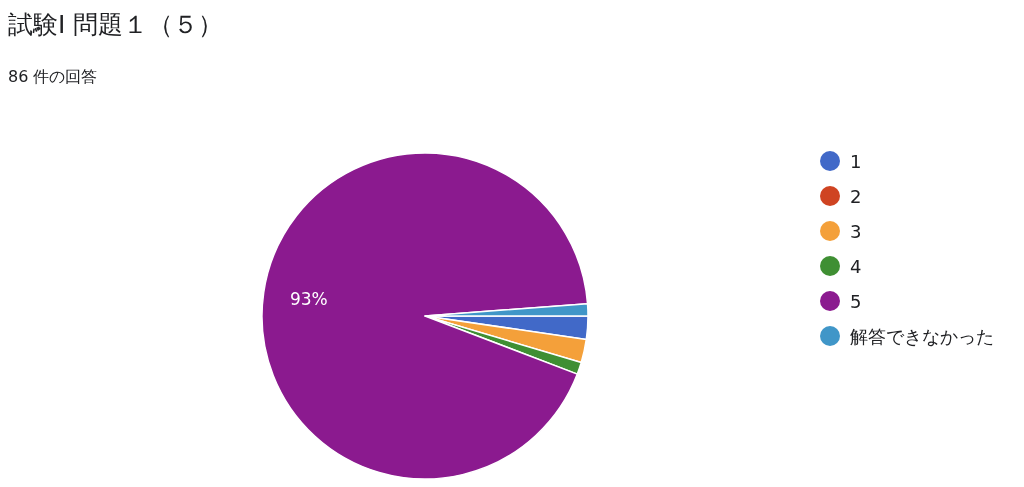 This screenshot has height=487, width=1024. I want to click on text: 86 件の回答, so click(53, 76).